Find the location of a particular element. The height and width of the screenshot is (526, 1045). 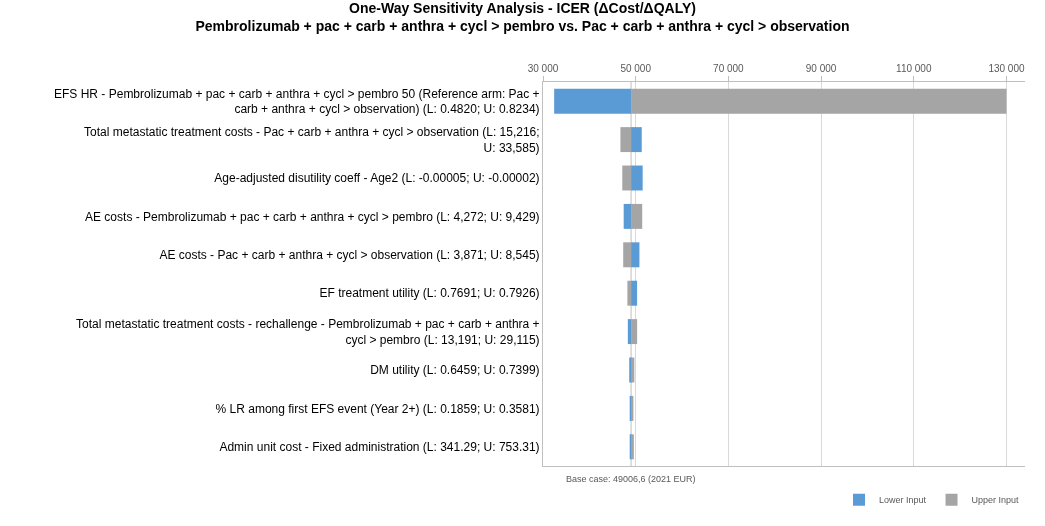

ref-line-label: Base case: 49006,6 (2021 EUR) is located at coordinates (631, 479).